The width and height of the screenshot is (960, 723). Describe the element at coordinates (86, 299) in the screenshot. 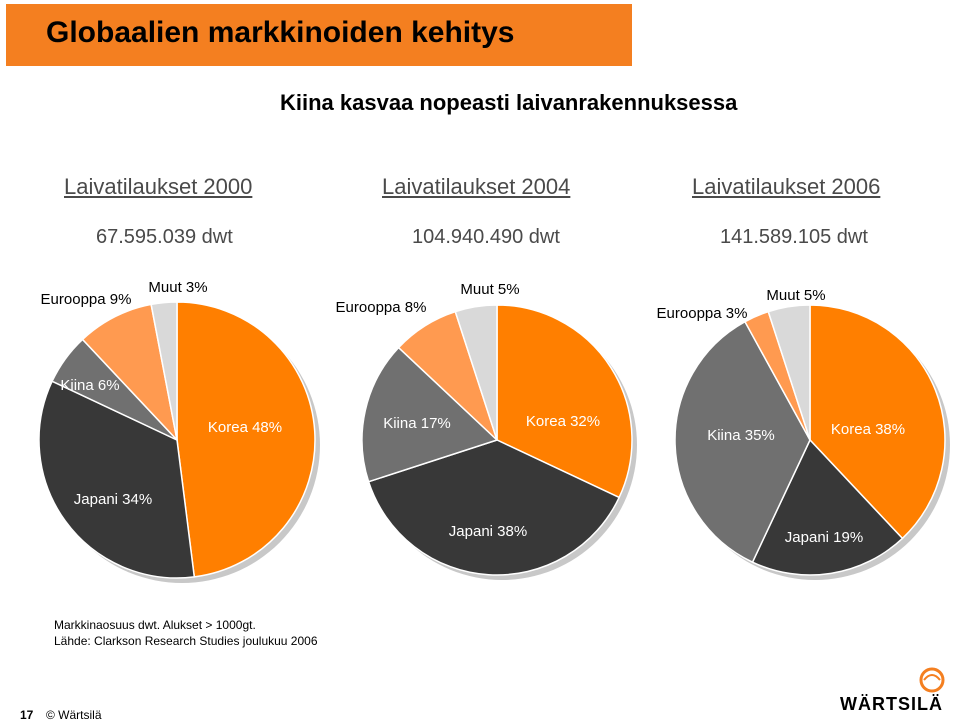

I see `data-label-eurooppa: Eurooppa 9%` at that location.